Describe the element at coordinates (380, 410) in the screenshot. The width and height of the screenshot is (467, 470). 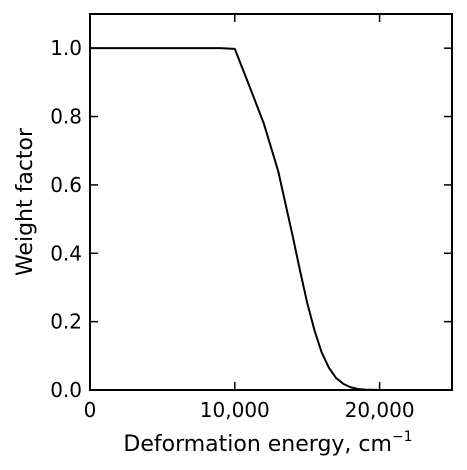
I see `x-tick-label: 20,000` at that location.